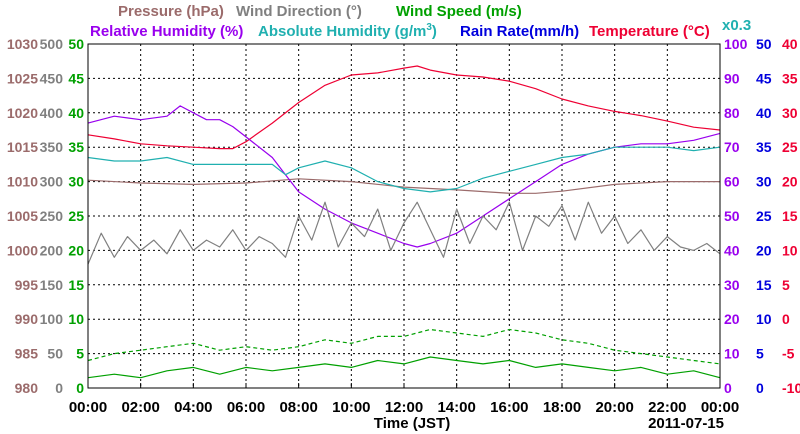  I want to click on y-tick-temperature: 30, so click(790, 113).